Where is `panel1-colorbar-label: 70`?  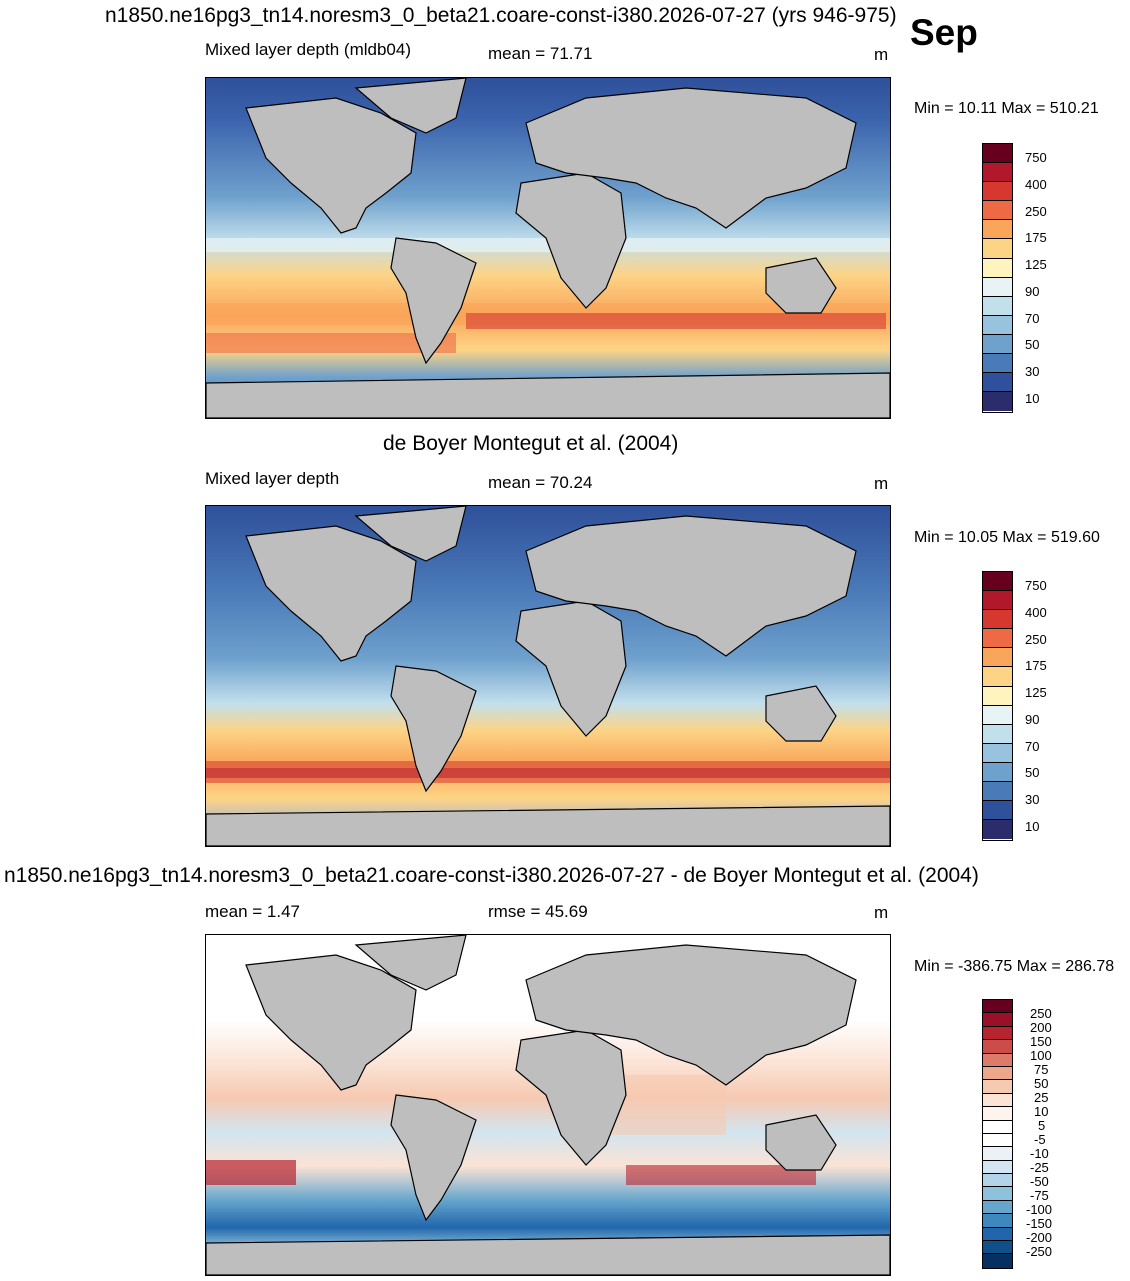 panel1-colorbar-label: 70 is located at coordinates (1032, 318).